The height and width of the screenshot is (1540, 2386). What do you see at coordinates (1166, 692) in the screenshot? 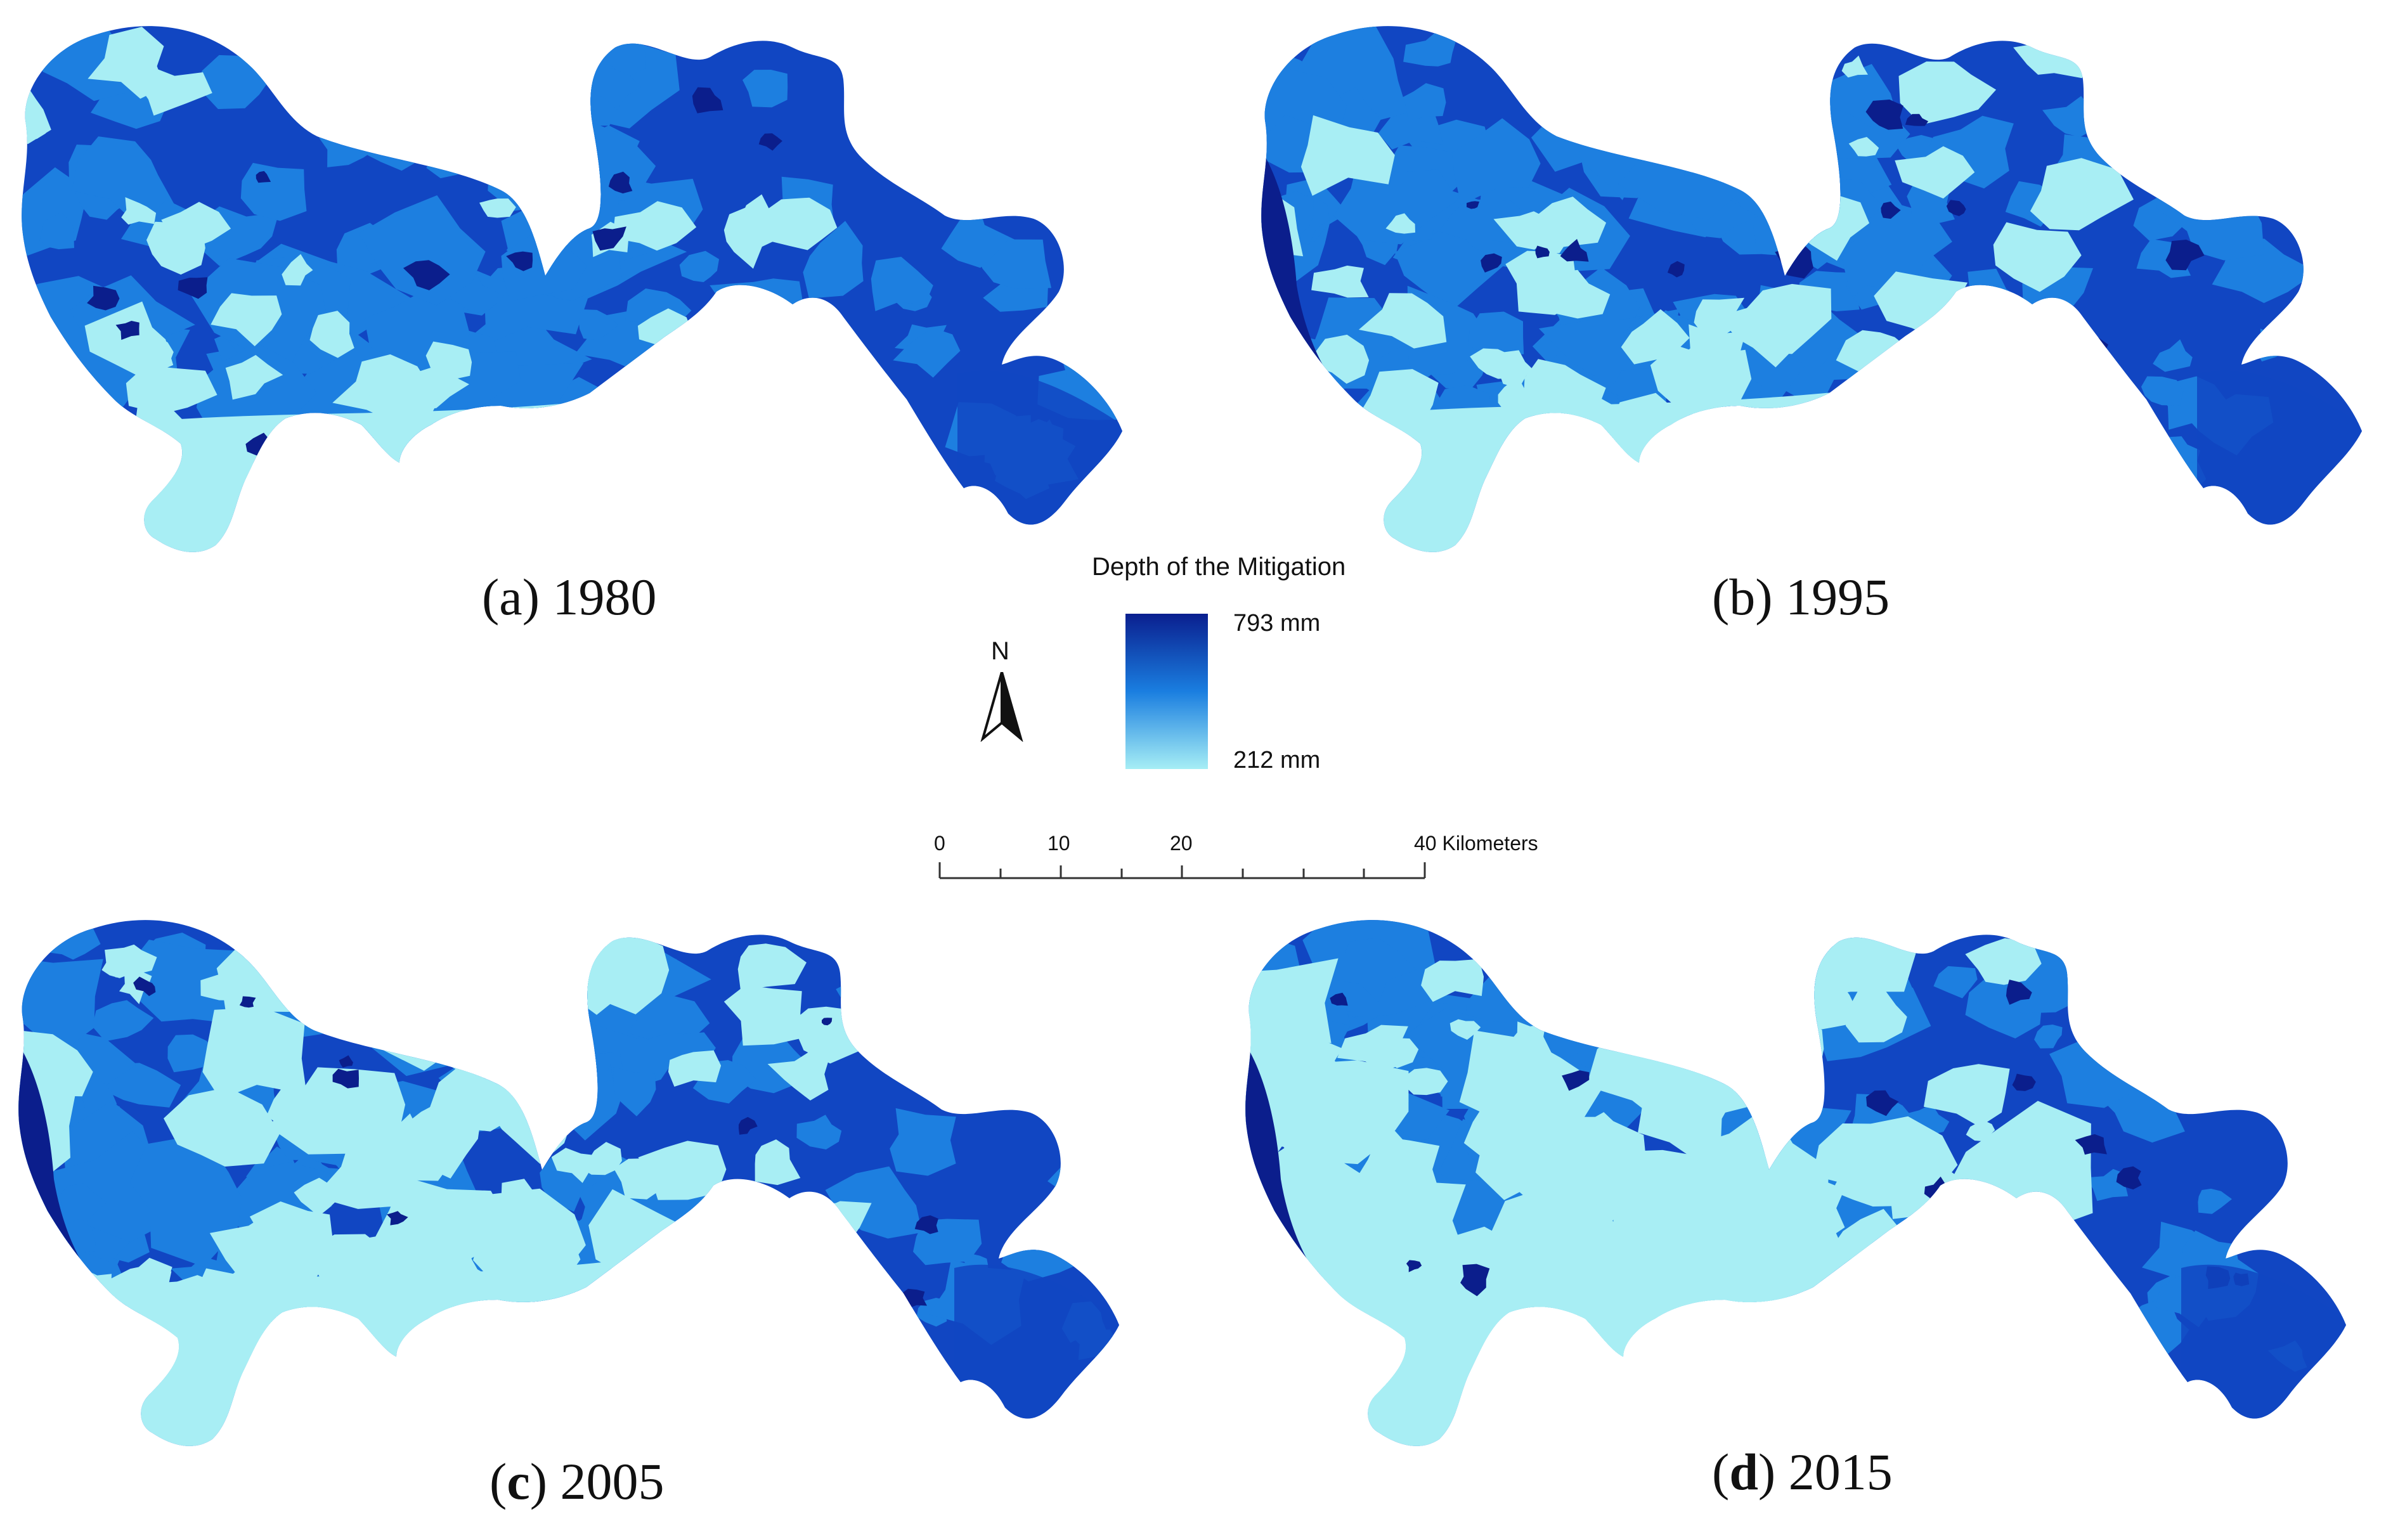
I see `legend-color-ramp` at bounding box center [1166, 692].